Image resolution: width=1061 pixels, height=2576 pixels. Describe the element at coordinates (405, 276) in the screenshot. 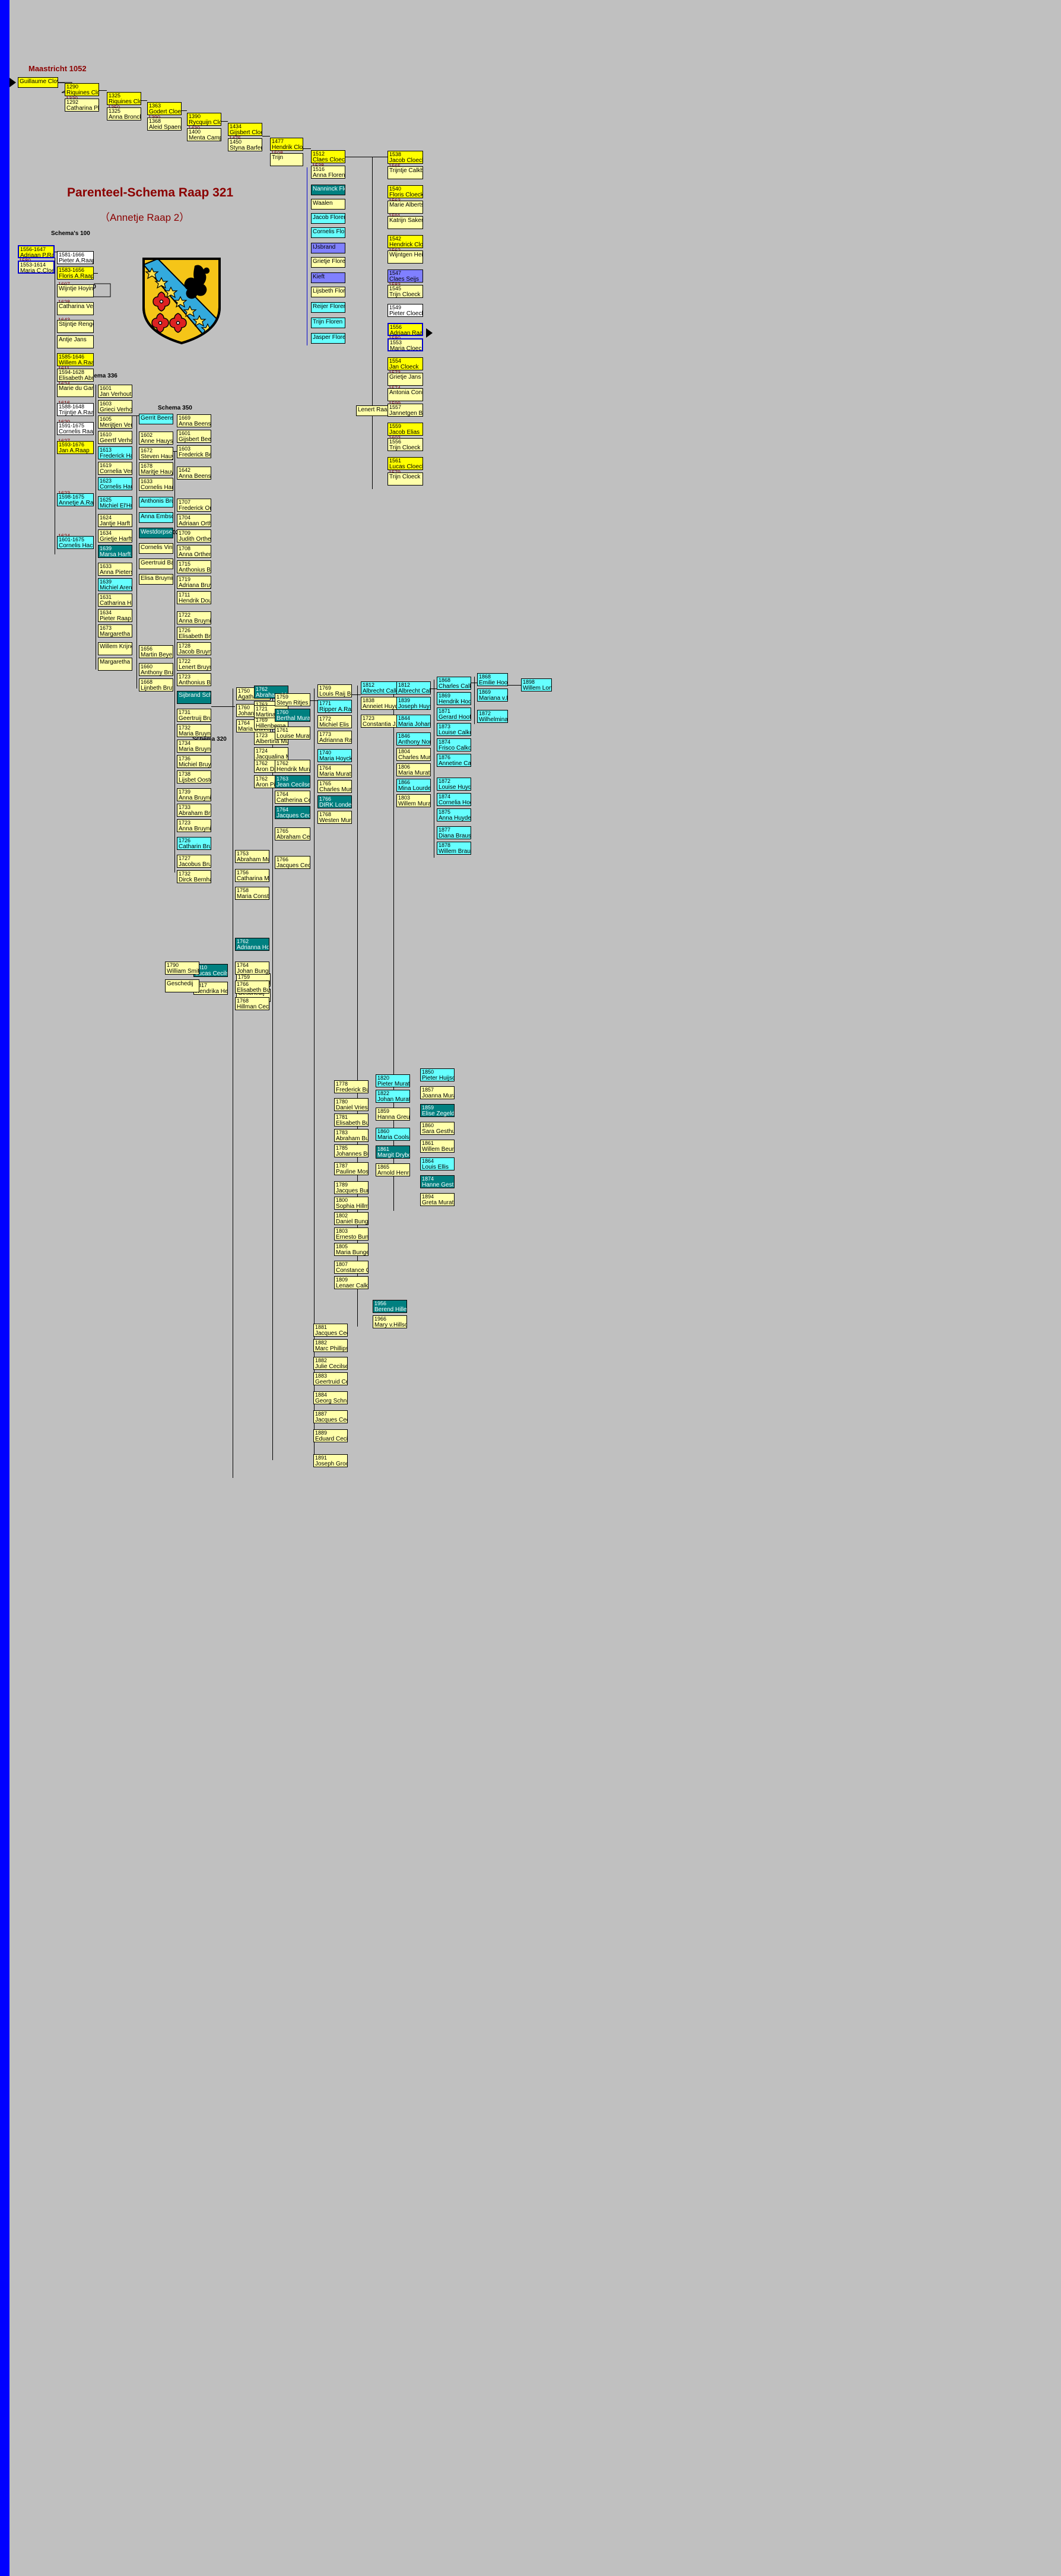

I see `person-node: 1547 Claes Seijs` at that location.